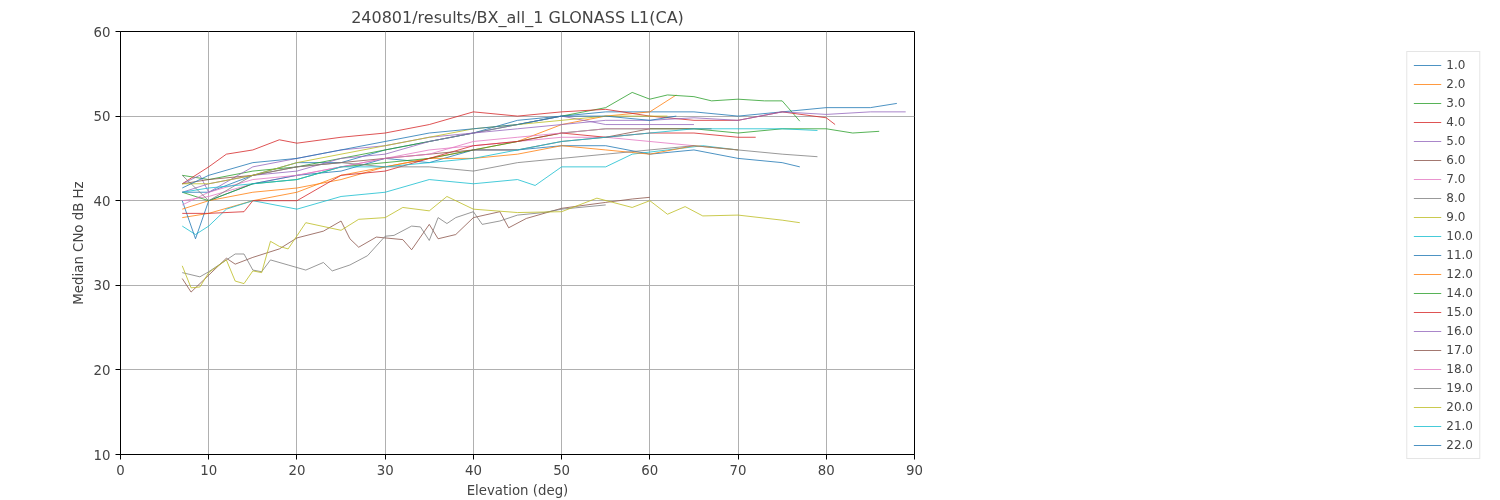  Describe the element at coordinates (120, 470) in the screenshot. I see `x-tick-label: 0` at that location.